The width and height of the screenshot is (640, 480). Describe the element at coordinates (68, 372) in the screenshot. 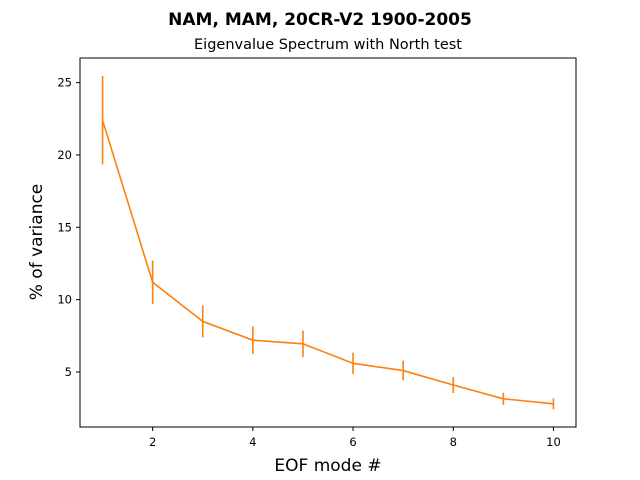

I see `y-tick-label: 5` at that location.